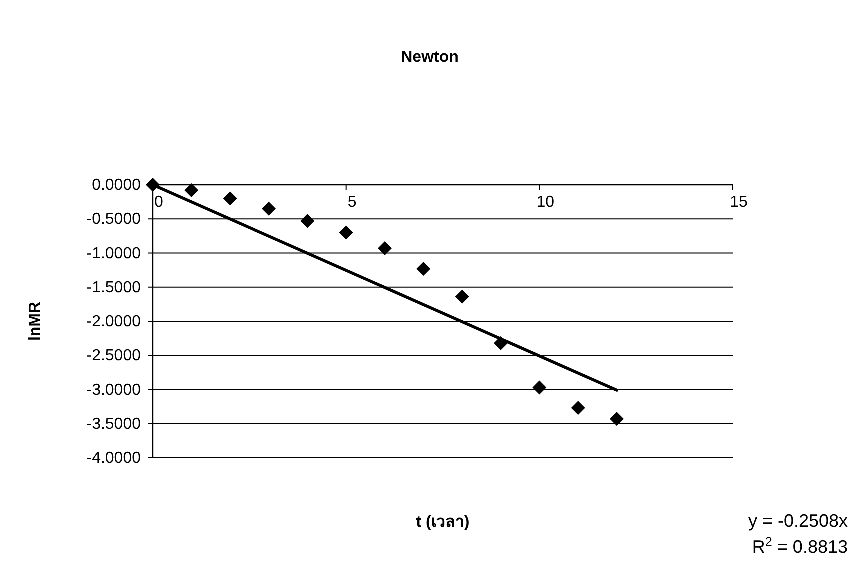 This screenshot has height=577, width=860. I want to click on x-tick-label: 5, so click(352, 202).